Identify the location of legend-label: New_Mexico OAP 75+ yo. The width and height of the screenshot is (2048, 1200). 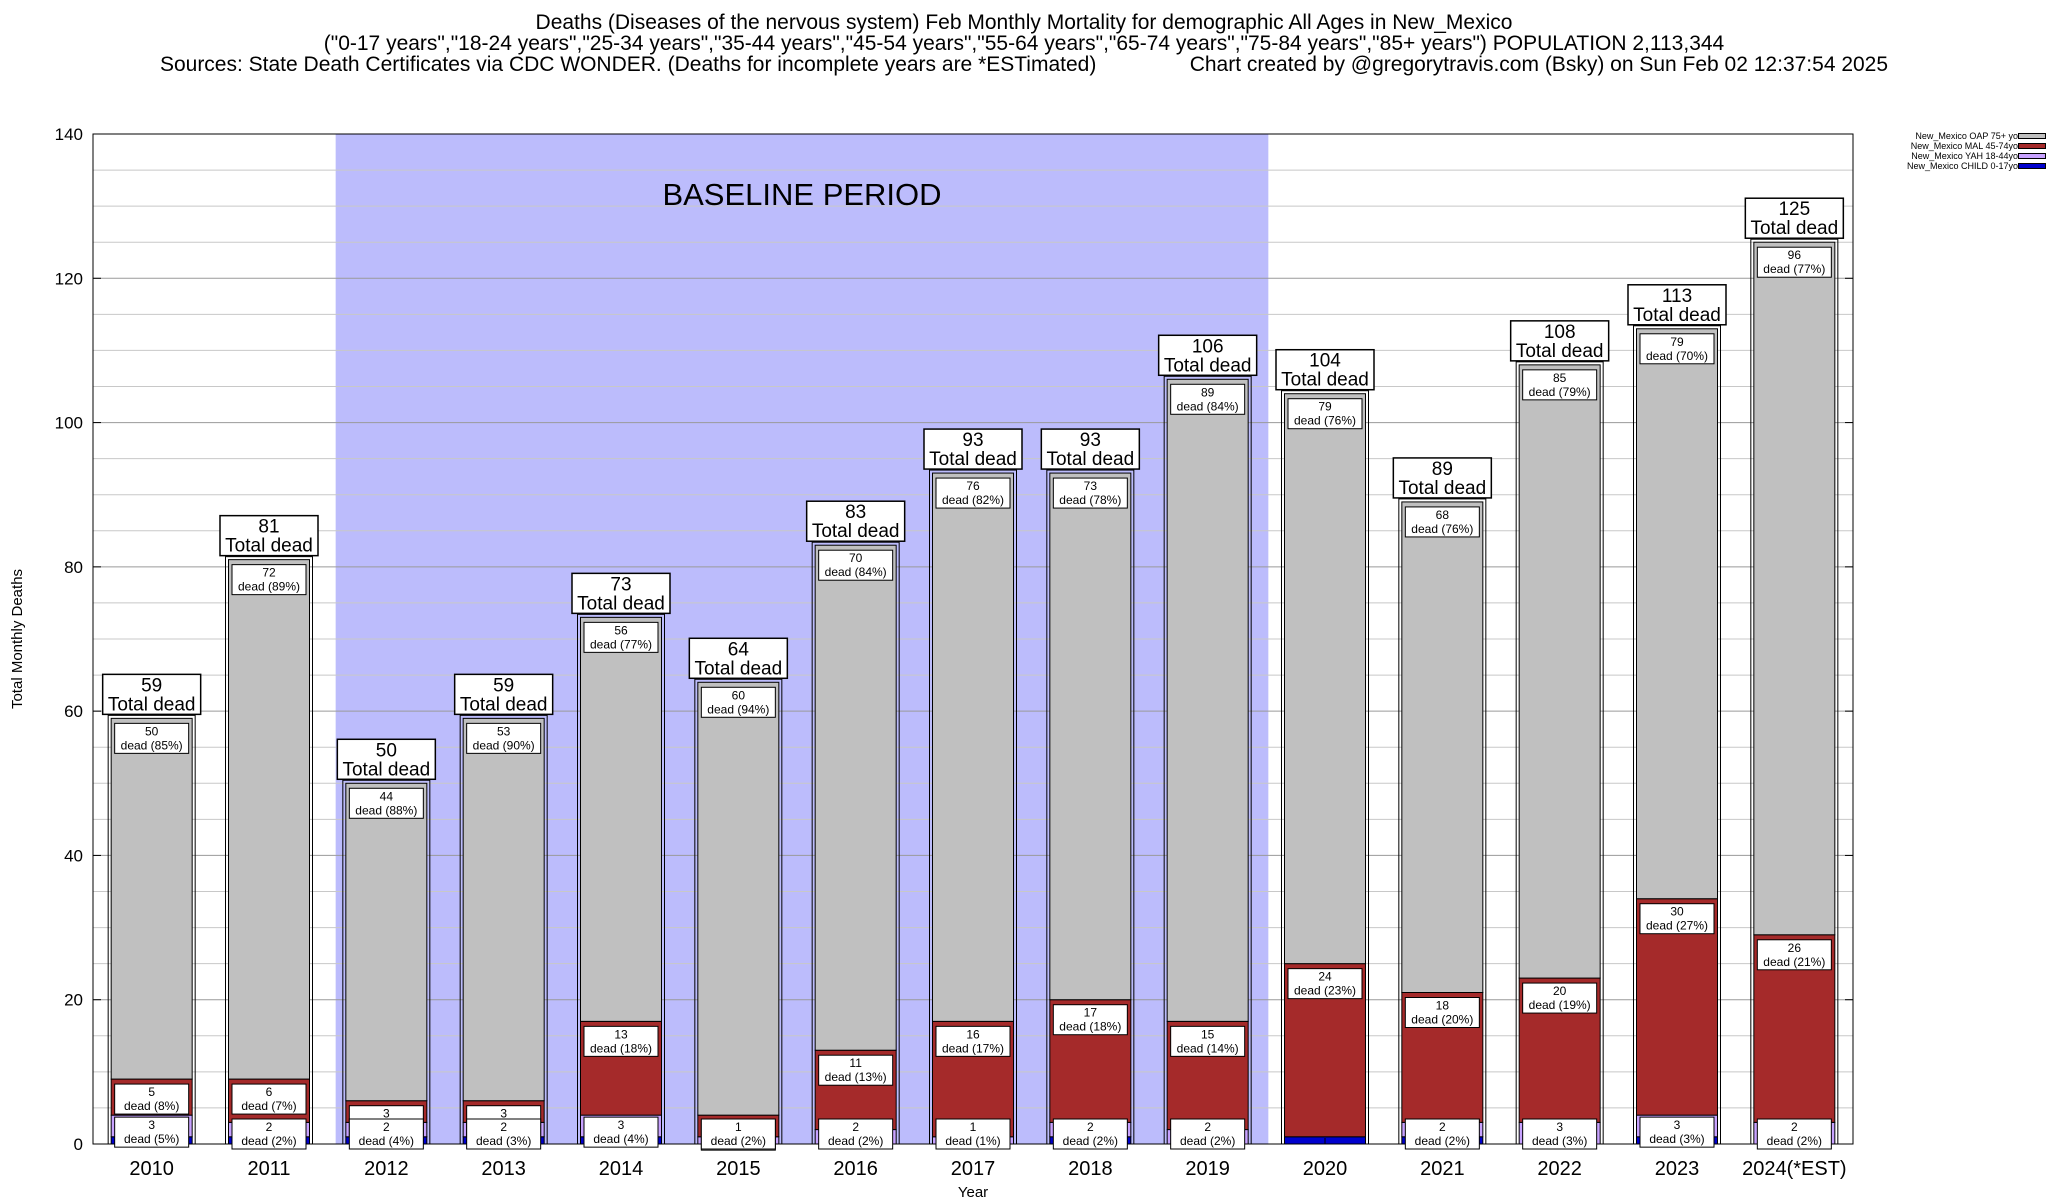
(1966, 136).